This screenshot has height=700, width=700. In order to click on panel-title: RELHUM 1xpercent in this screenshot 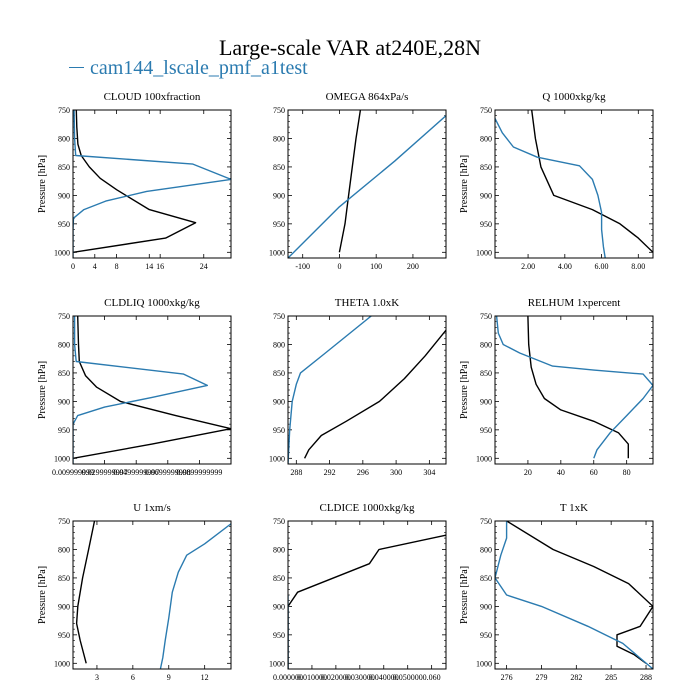, I will do `click(574, 303)`.